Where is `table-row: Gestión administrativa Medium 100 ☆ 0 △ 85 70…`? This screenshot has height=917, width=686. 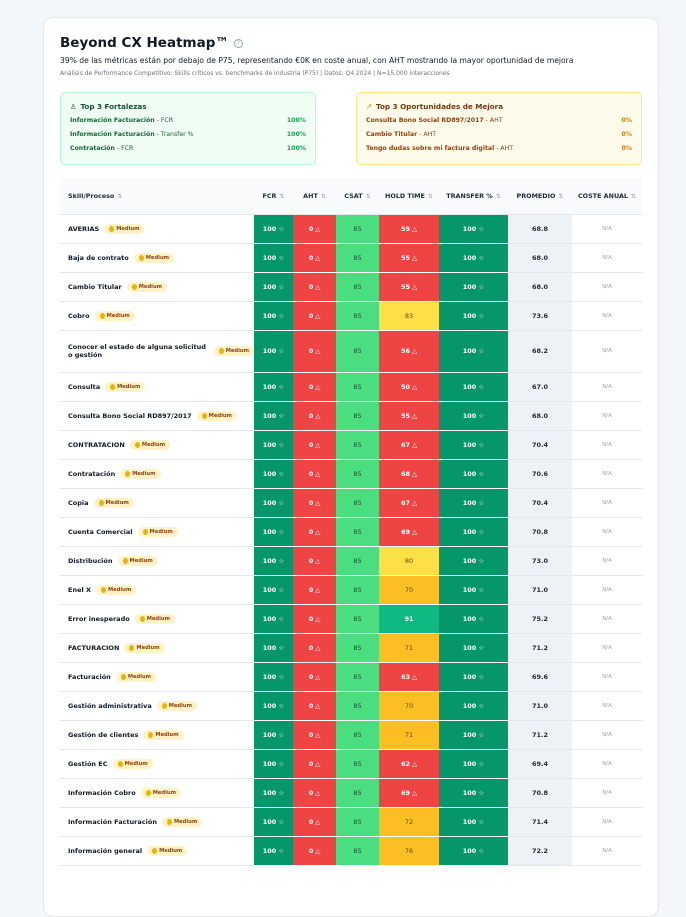 table-row: Gestión administrativa Medium 100 ☆ 0 △ 85 70… is located at coordinates (351, 706).